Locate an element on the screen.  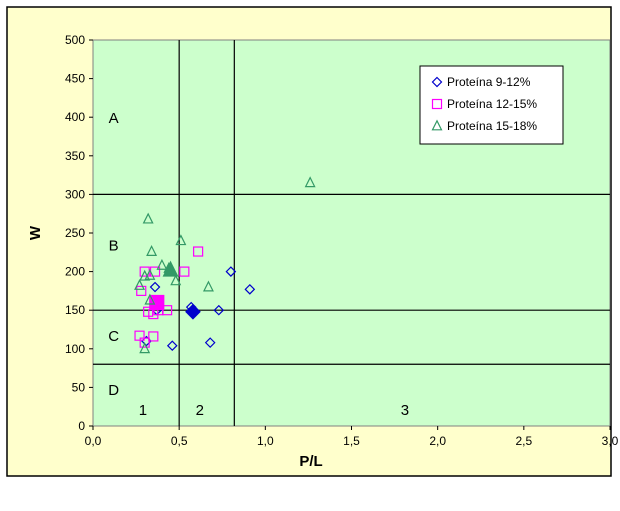
y-tick-label: 200 is located at coordinates (75, 272).